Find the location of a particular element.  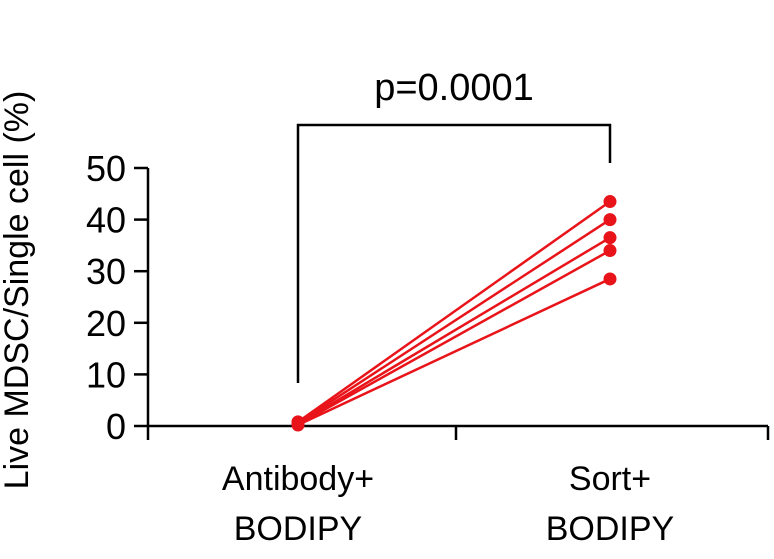

y-ticks: 0 10 20 30 40 50 is located at coordinates (117, 297).